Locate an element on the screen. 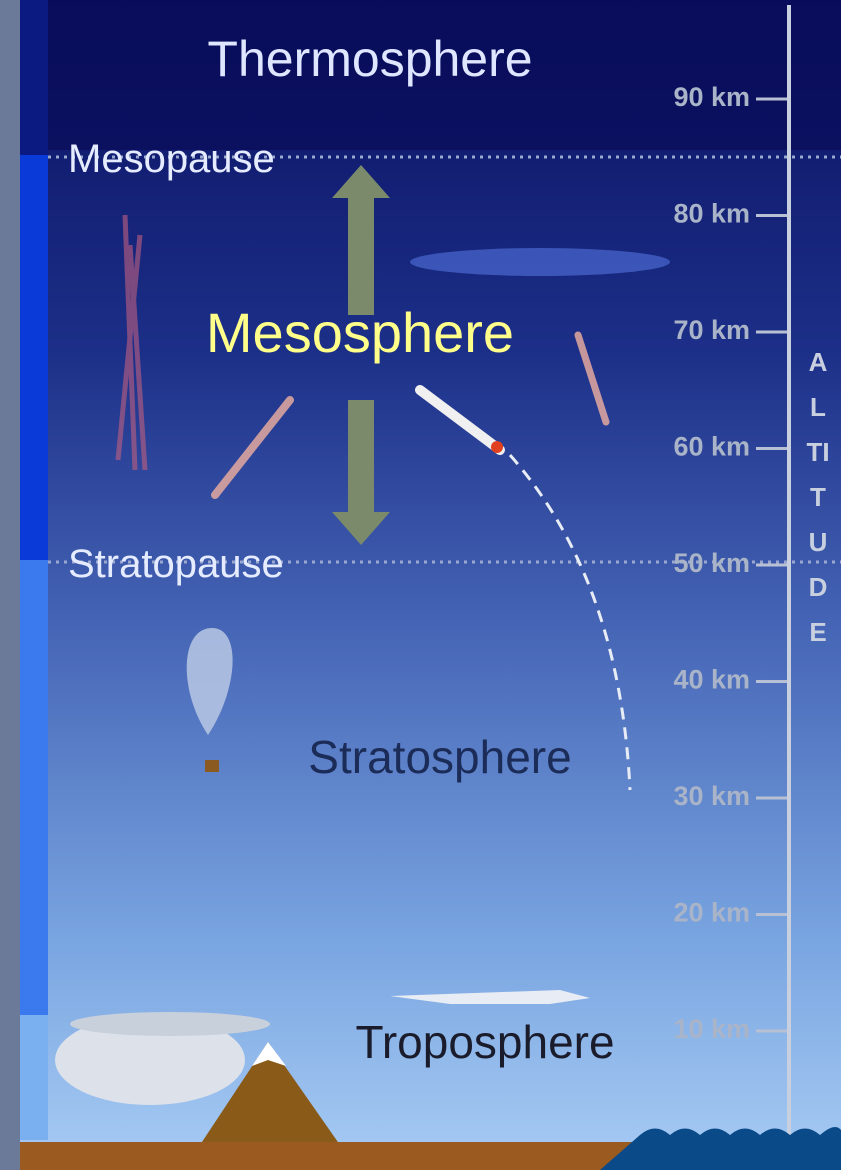 This screenshot has width=841, height=1170. rocket-tail is located at coordinates (497, 447).